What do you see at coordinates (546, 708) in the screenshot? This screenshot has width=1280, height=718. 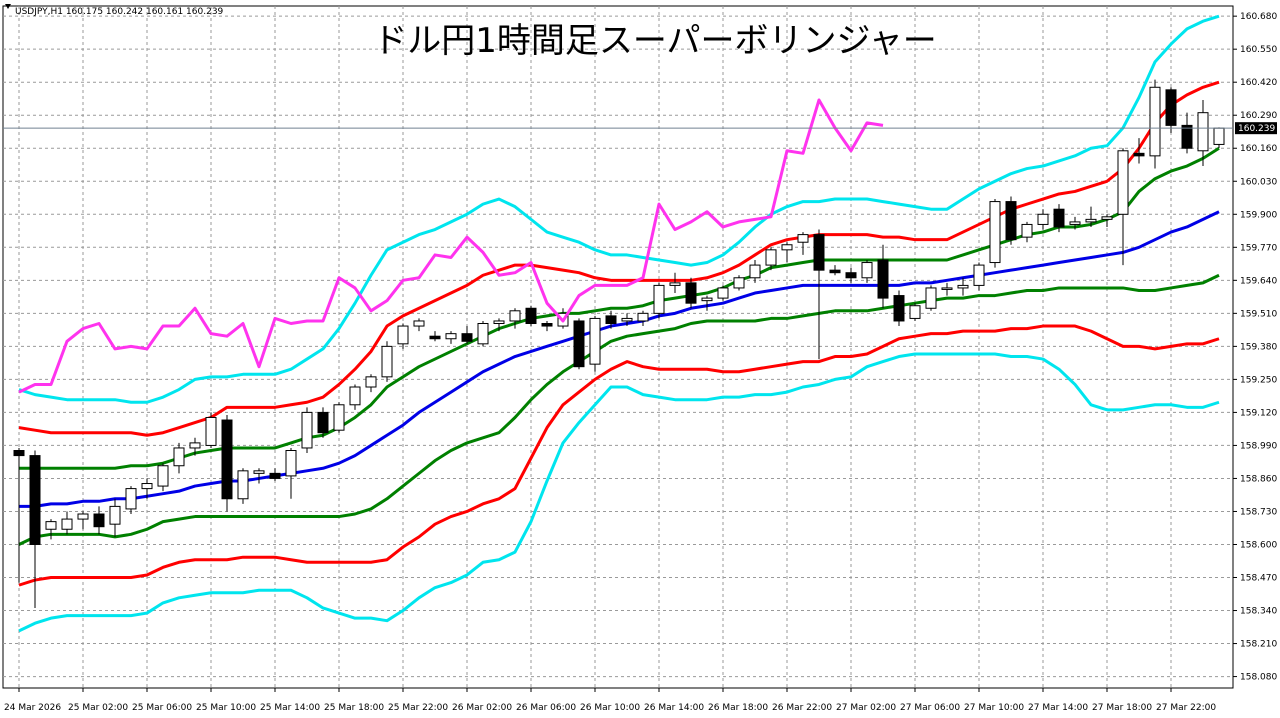 I see `x-tick-label: 26 Mar 06:00` at bounding box center [546, 708].